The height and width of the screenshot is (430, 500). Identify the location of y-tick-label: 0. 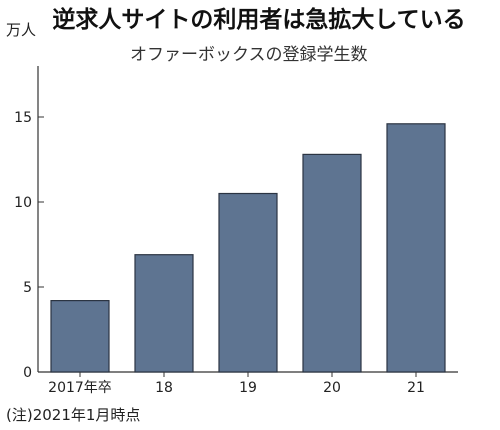
(27, 373).